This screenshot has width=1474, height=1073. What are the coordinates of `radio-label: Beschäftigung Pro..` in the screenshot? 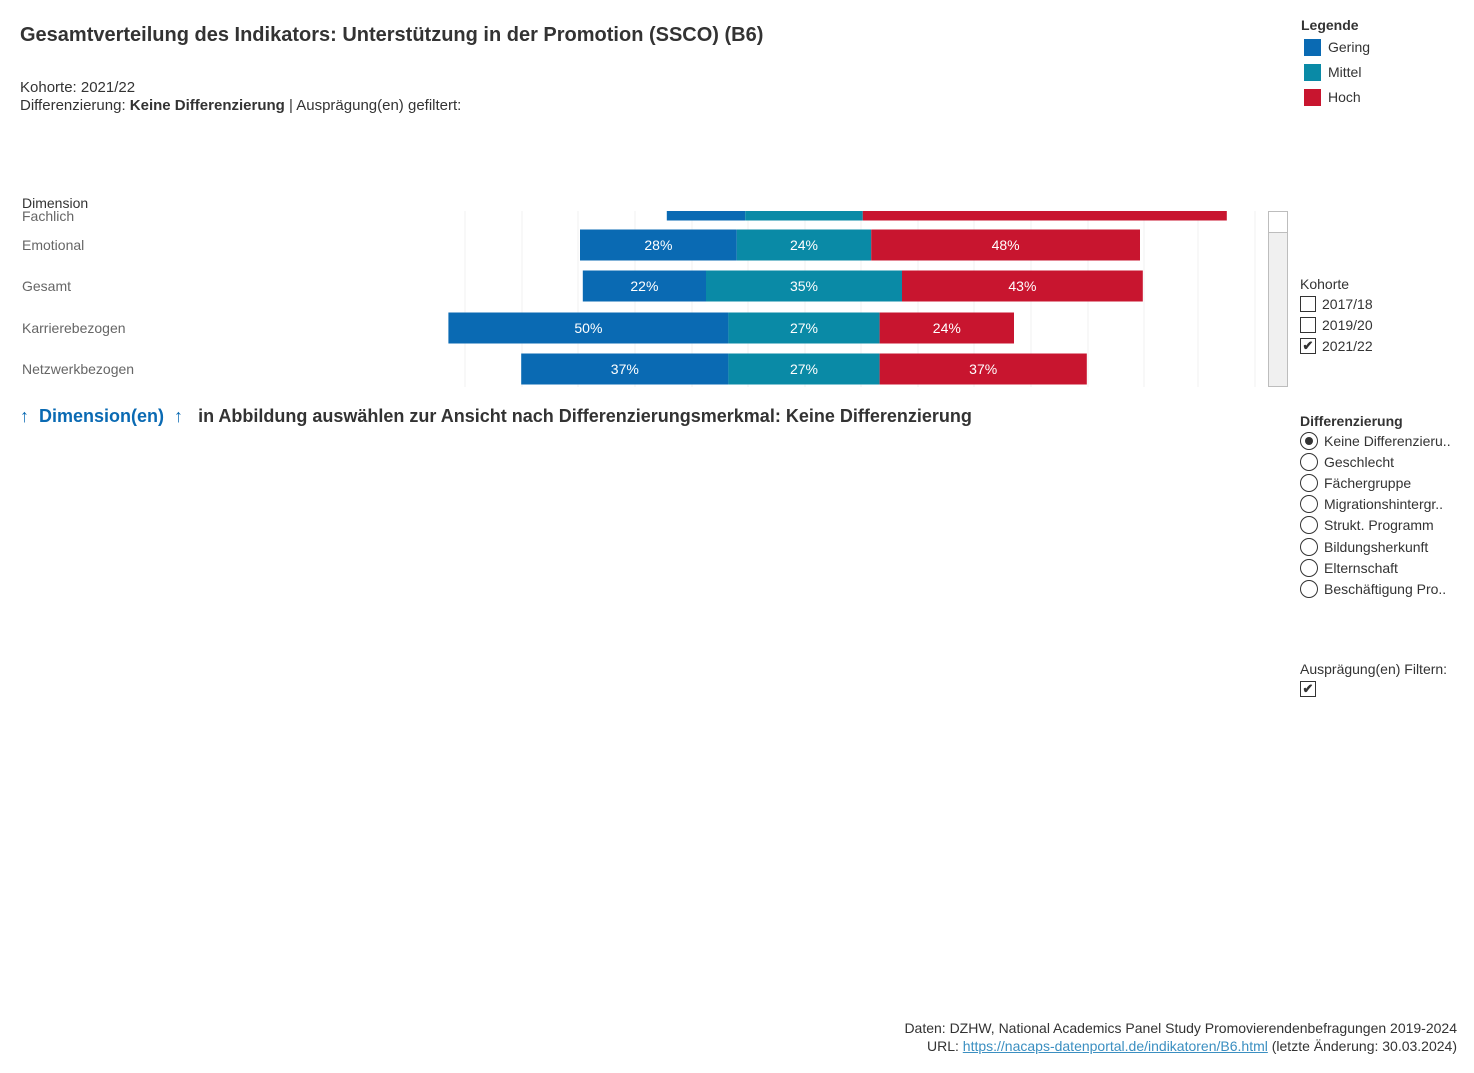 It's located at (1385, 589).